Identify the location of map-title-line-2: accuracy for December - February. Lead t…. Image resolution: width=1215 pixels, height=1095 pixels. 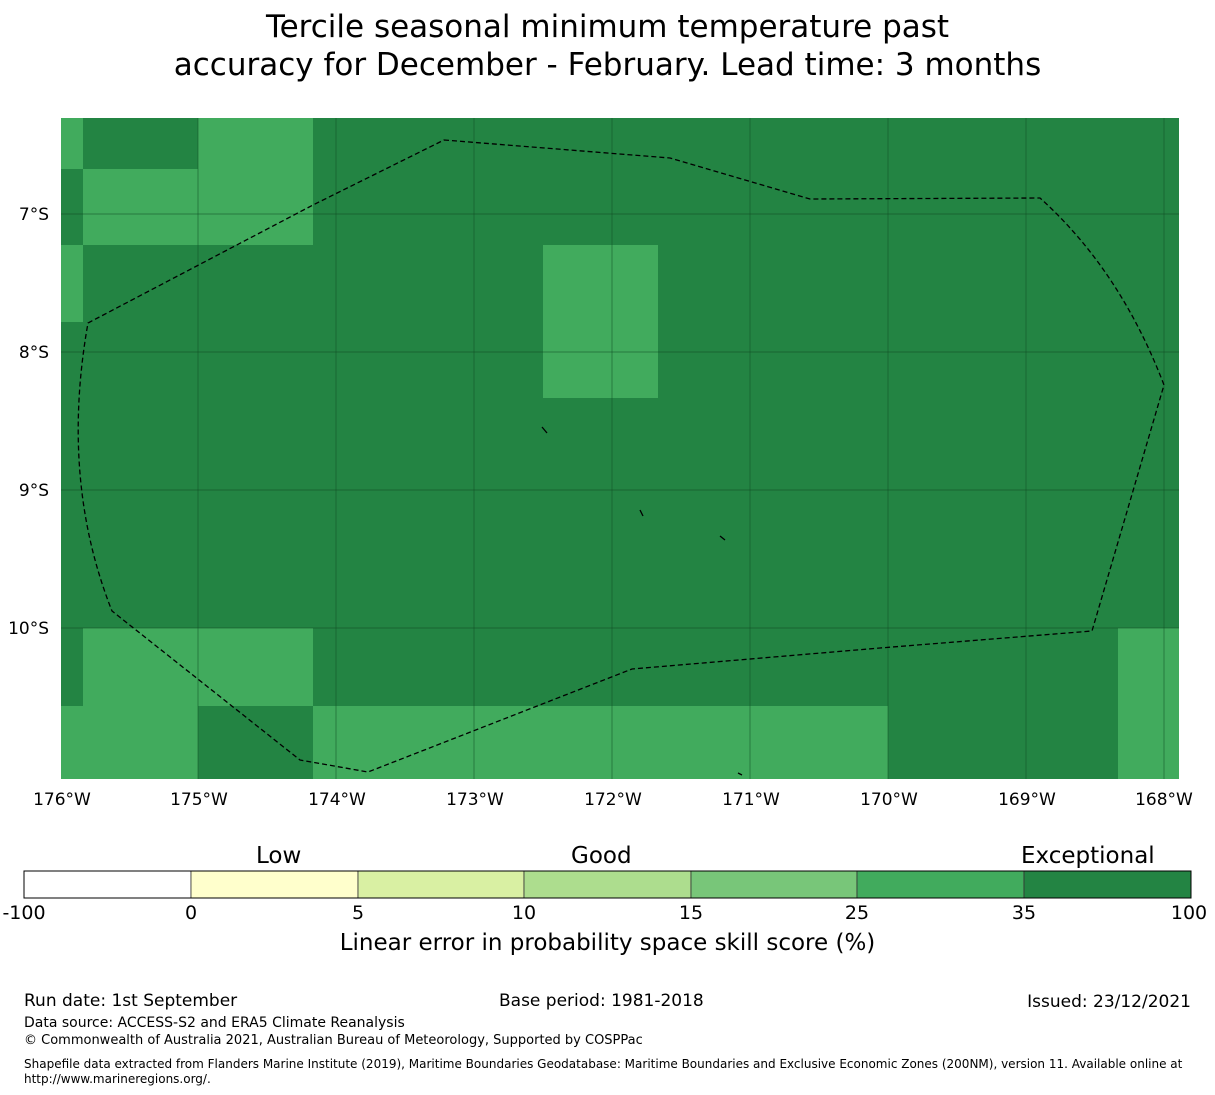
(607, 65).